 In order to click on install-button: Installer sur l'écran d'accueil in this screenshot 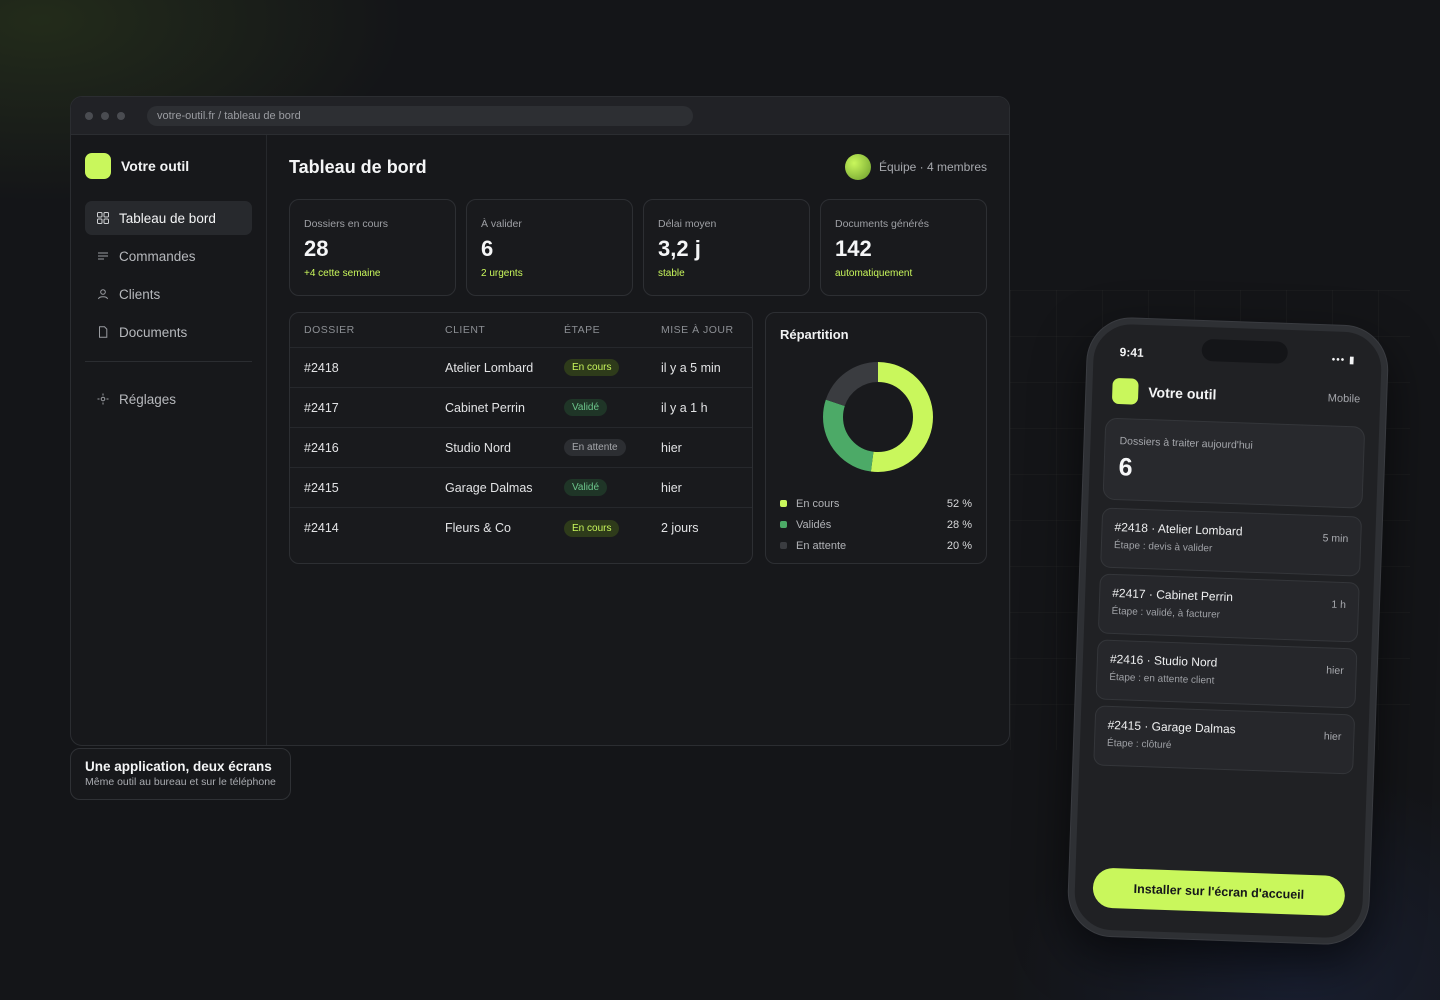, I will do `click(1219, 892)`.